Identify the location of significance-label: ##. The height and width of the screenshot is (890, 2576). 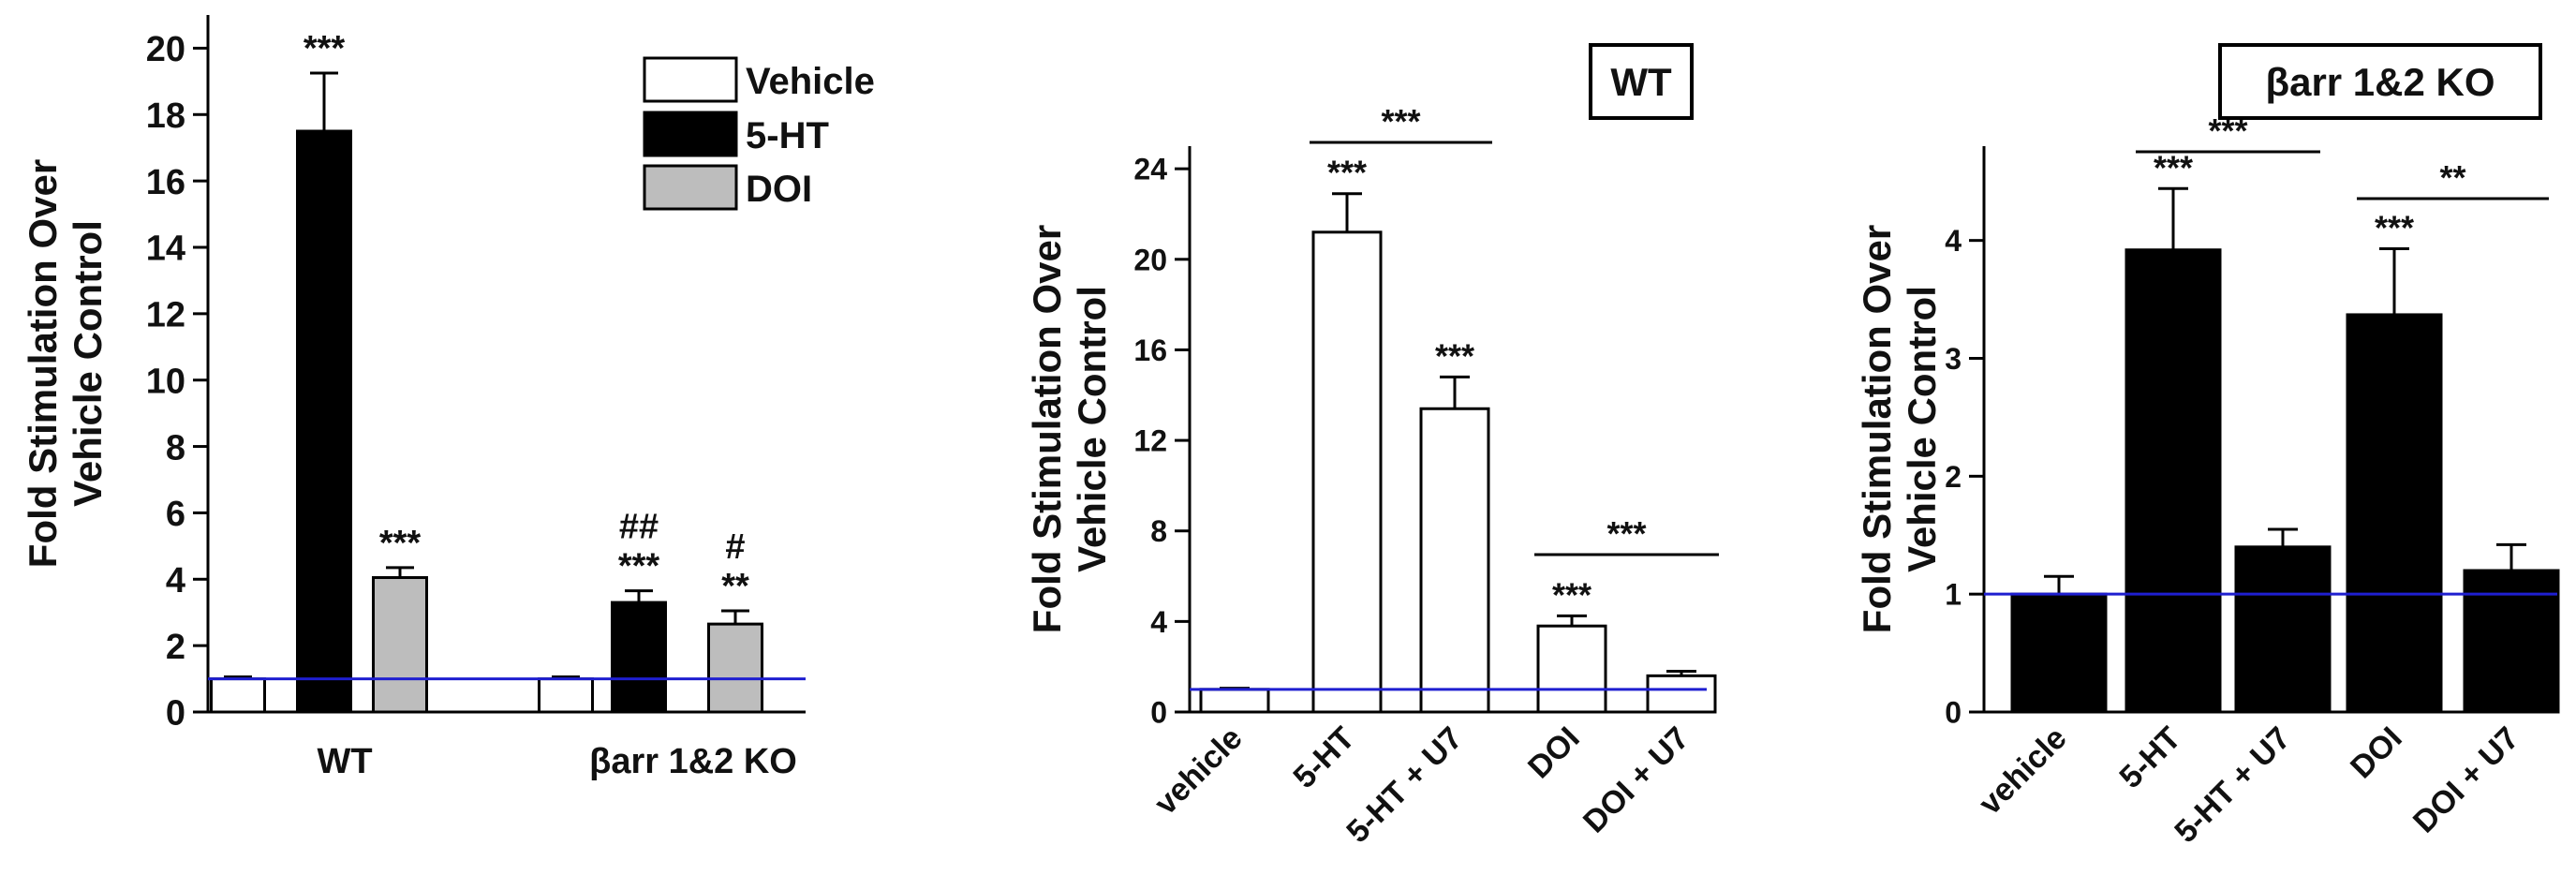
(639, 527).